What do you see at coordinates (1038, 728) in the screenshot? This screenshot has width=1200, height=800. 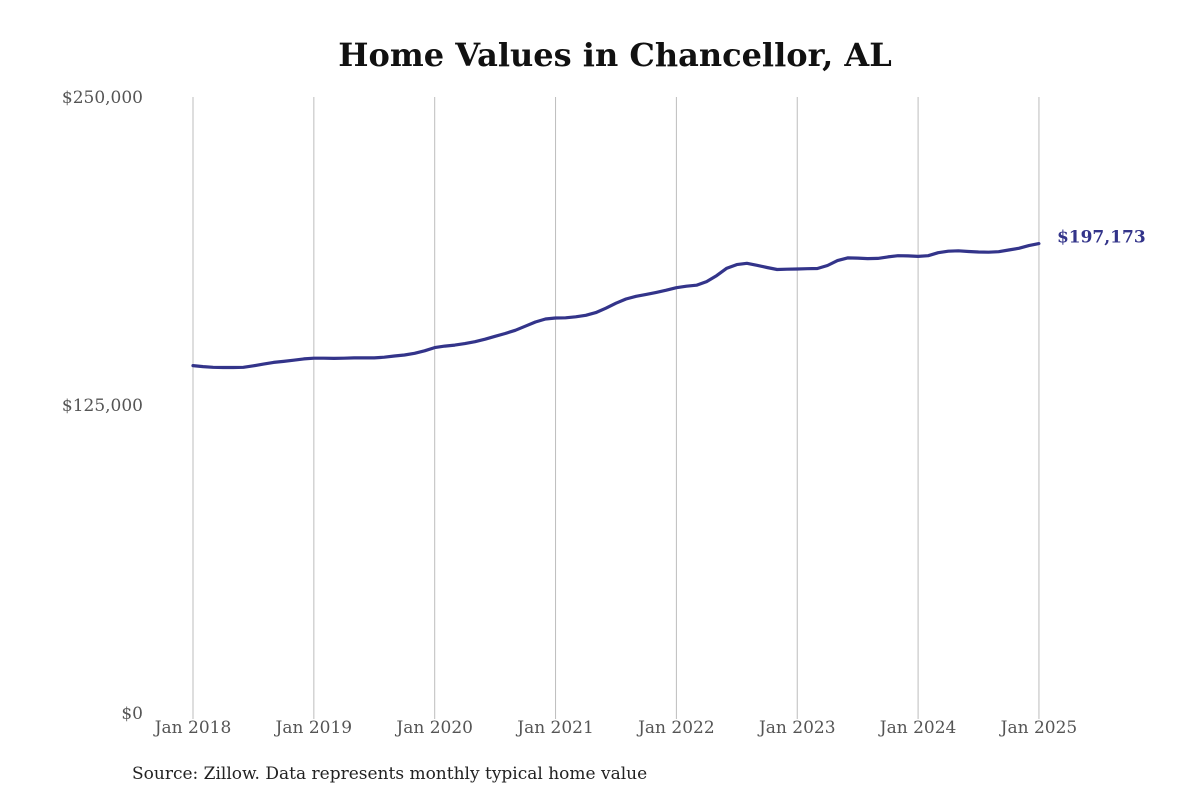 I see `x-tick-label: Jan 2025` at bounding box center [1038, 728].